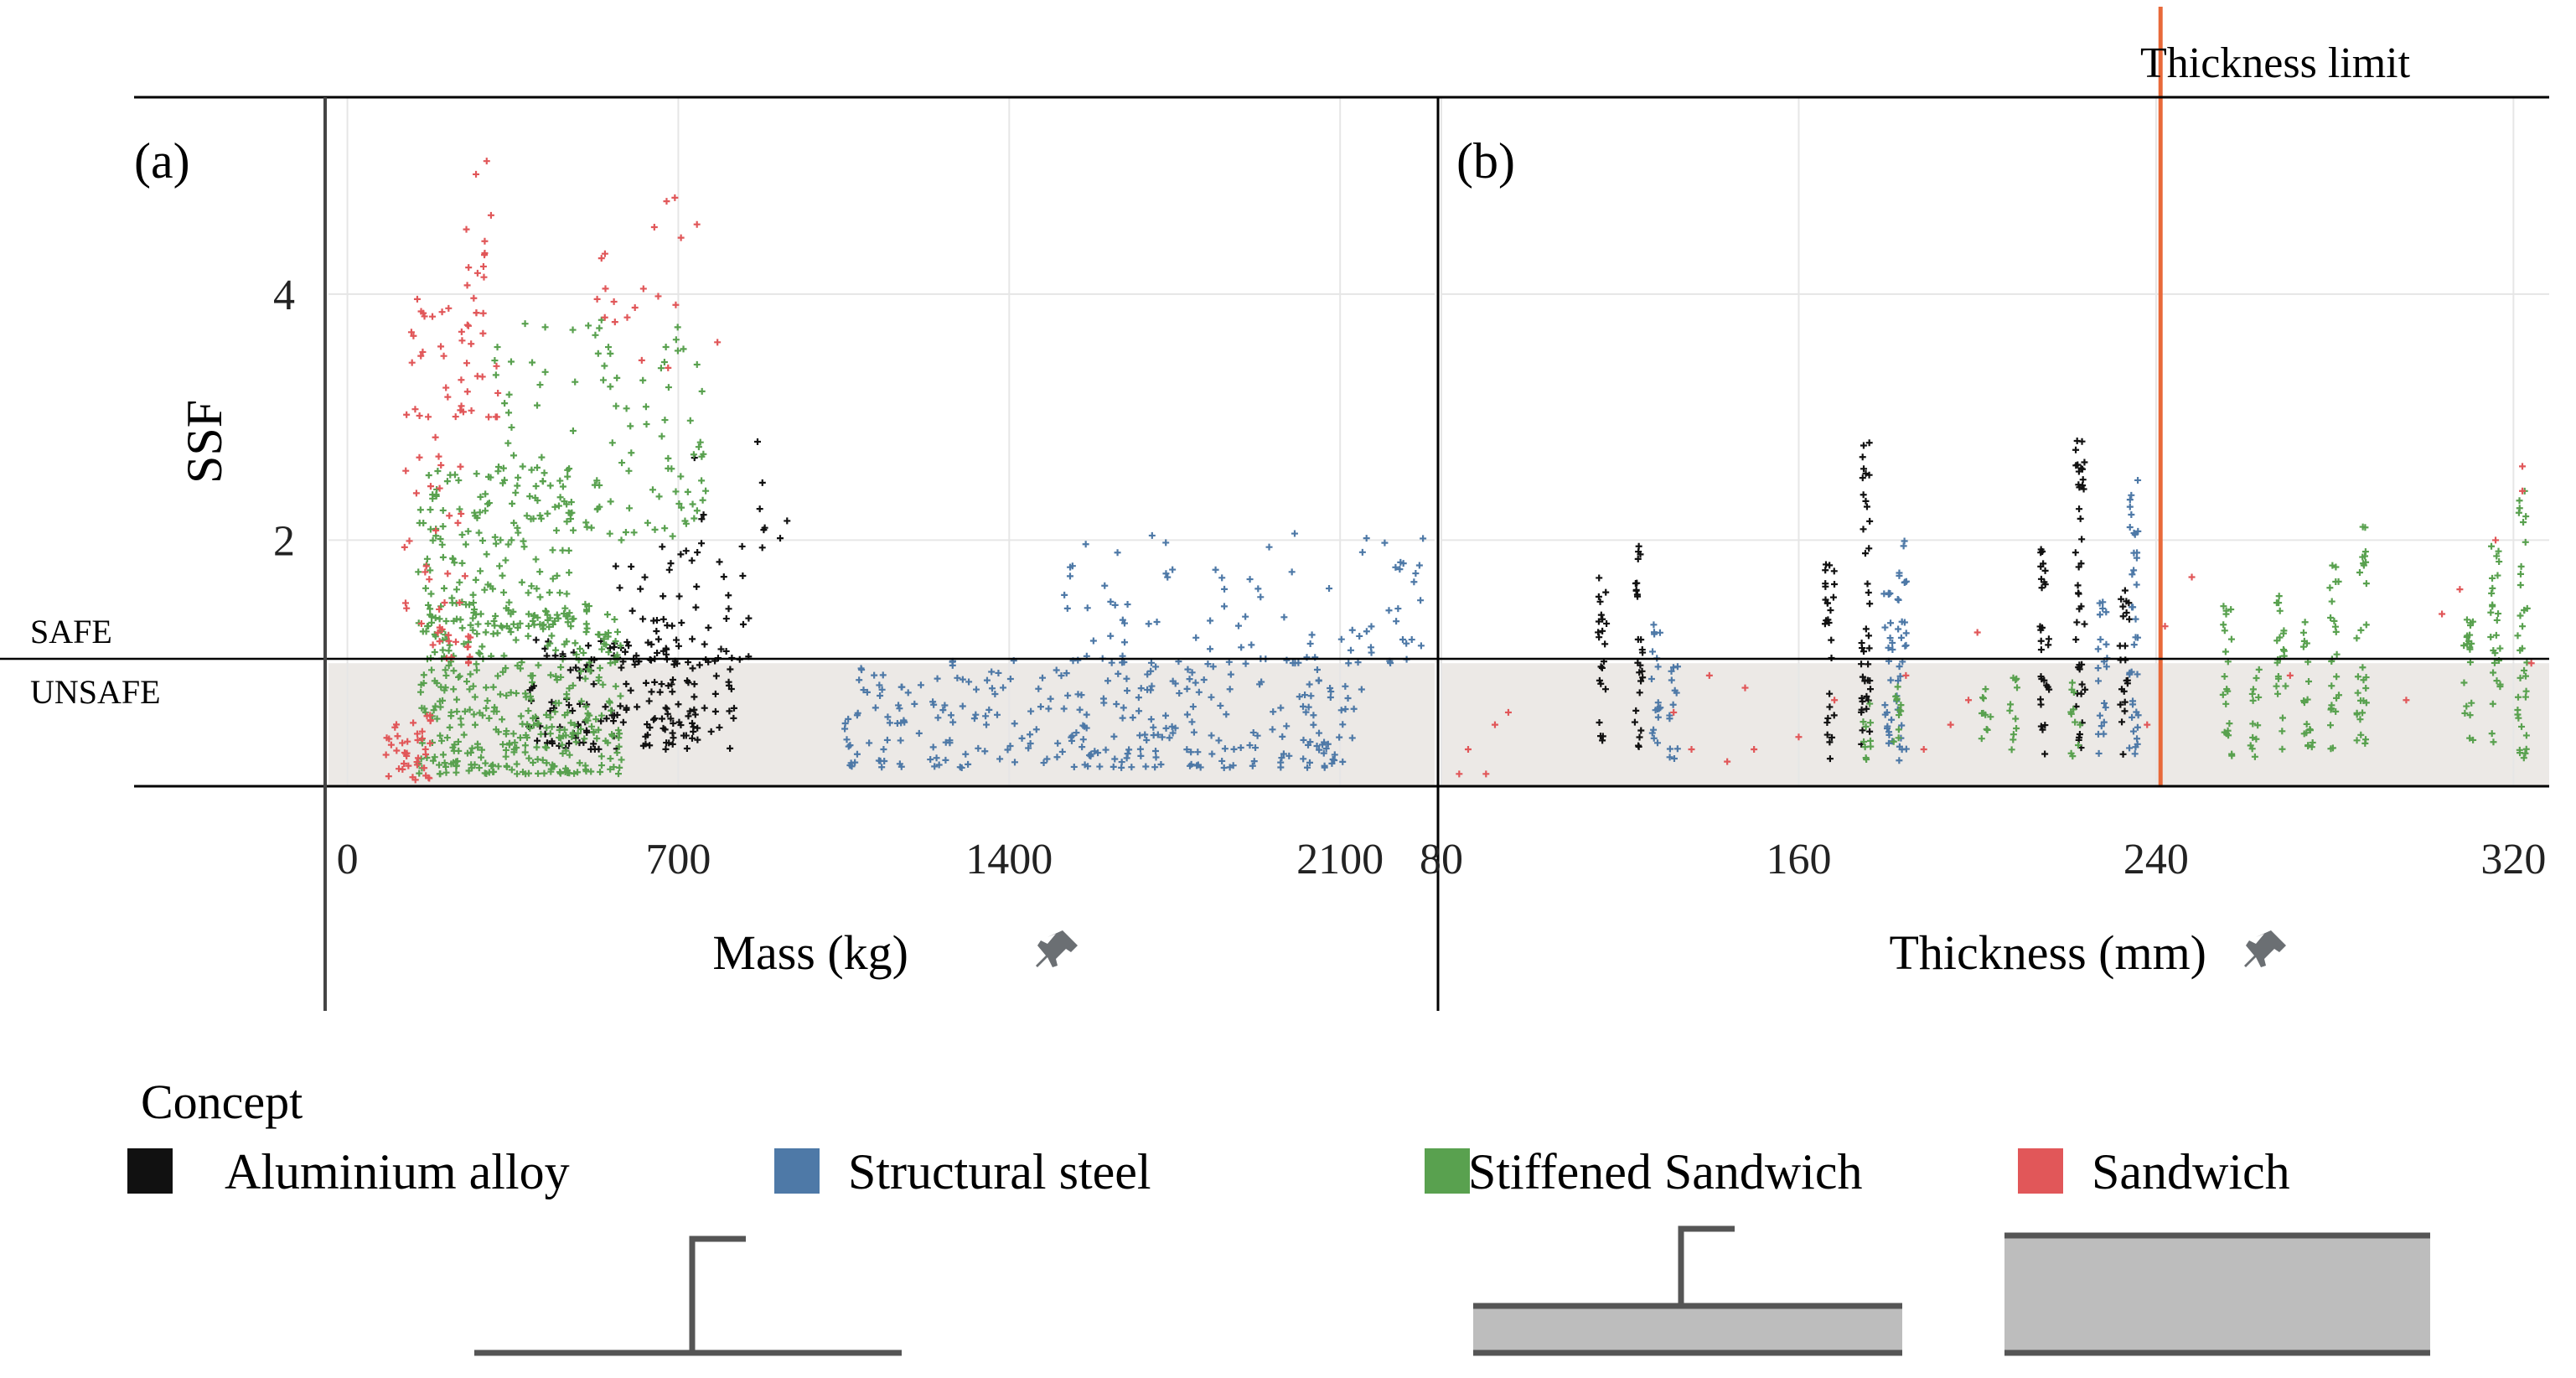 This screenshot has width=2576, height=1378. Describe the element at coordinates (1485, 161) in the screenshot. I see `panel-label-b: (b)` at that location.